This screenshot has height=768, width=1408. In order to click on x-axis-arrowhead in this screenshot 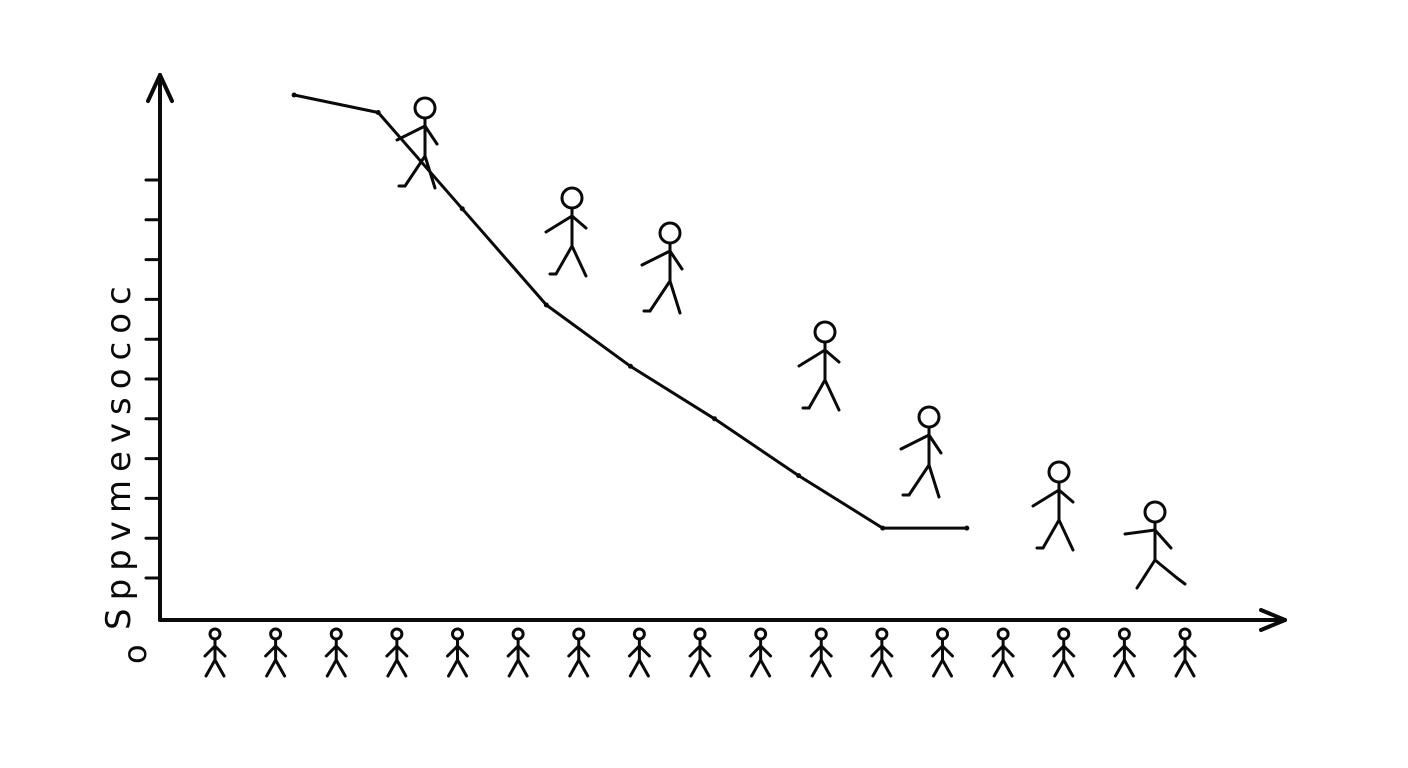, I will do `click(1273, 620)`.